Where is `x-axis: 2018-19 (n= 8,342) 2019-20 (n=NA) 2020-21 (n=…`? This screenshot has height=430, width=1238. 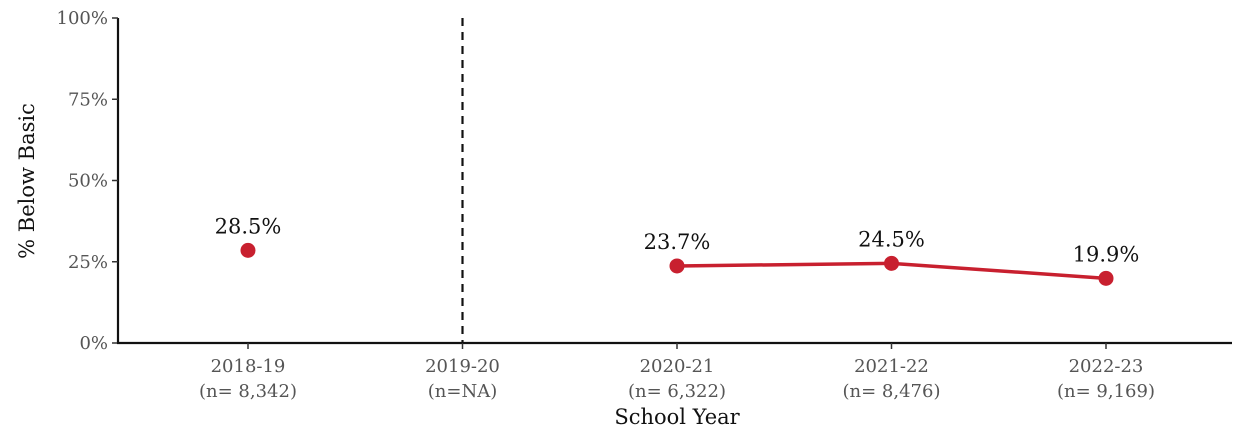 x-axis: 2018-19 (n= 8,342) 2019-20 (n=NA) 2020-21 (n=… is located at coordinates (674, 371).